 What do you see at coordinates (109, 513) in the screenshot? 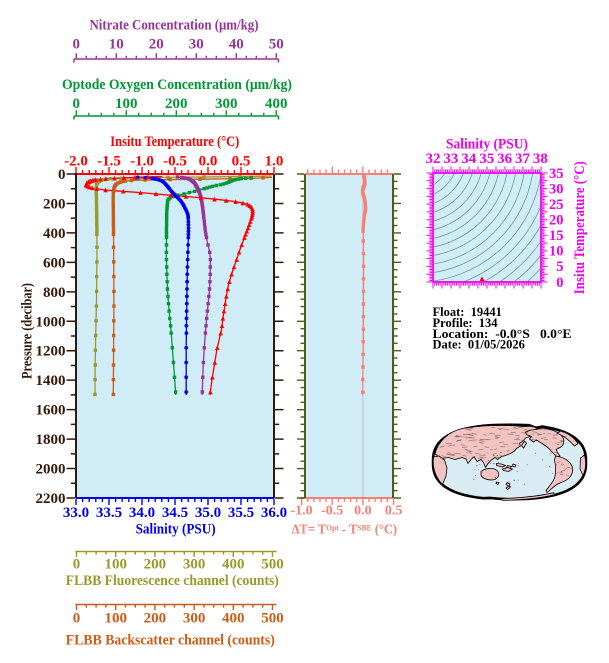
I see `svg-text: 33.5` at bounding box center [109, 513].